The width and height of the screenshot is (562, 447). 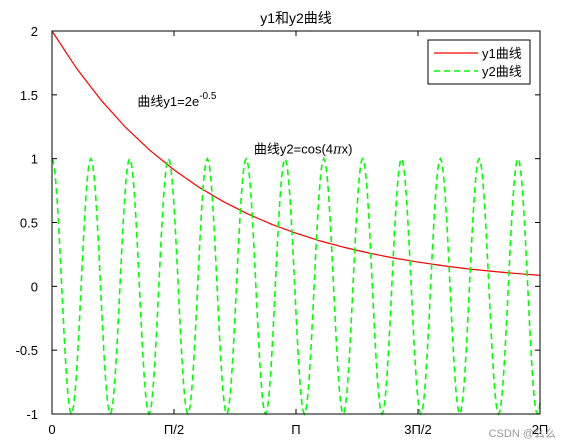 What do you see at coordinates (174, 429) in the screenshot?
I see `x-tick-label: Π/2` at bounding box center [174, 429].